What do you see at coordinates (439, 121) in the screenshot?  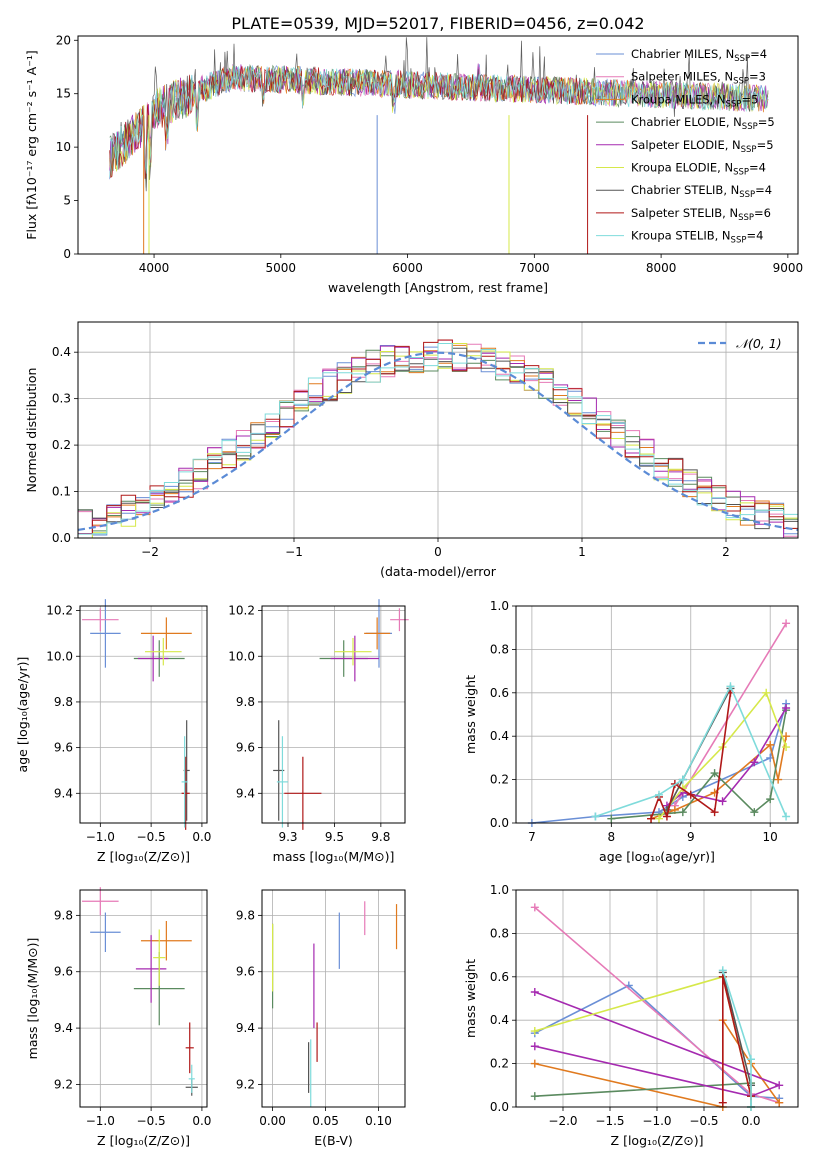 I see `spectrum-line` at bounding box center [439, 121].